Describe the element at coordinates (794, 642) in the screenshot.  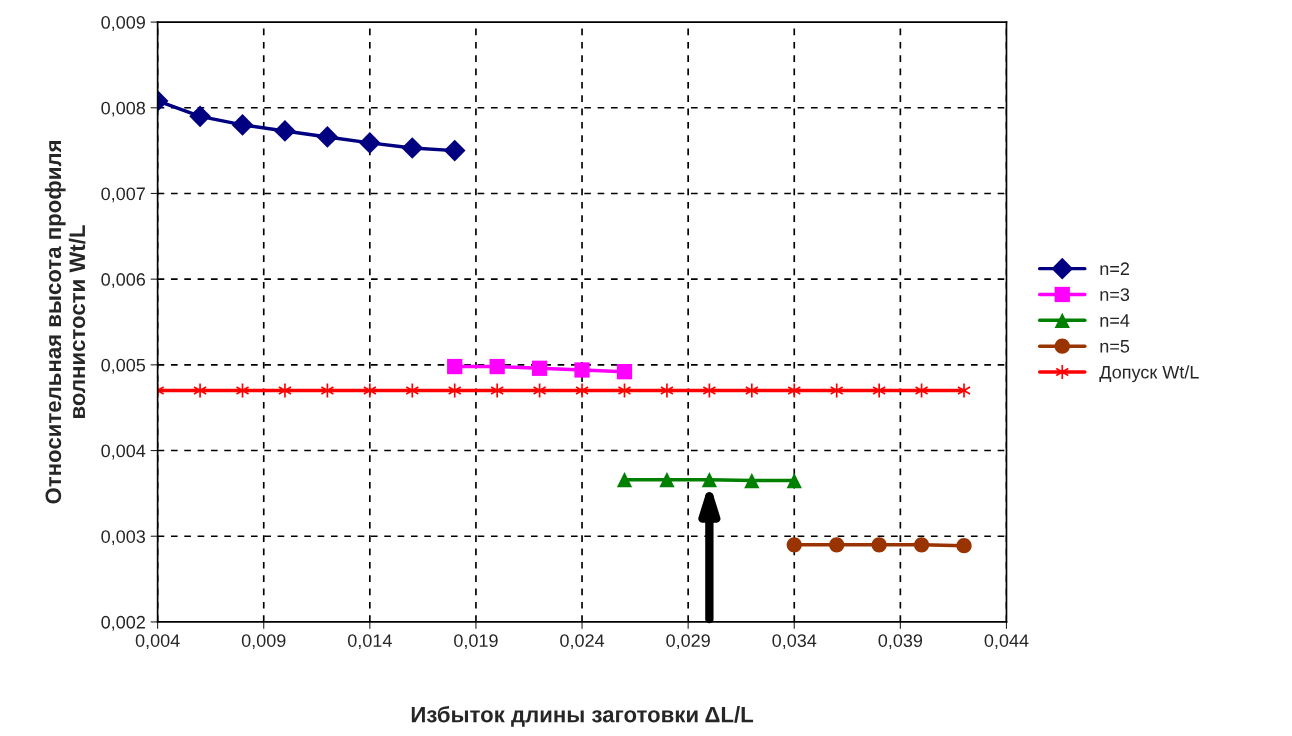
I see `x-tick-label: 0,034` at that location.